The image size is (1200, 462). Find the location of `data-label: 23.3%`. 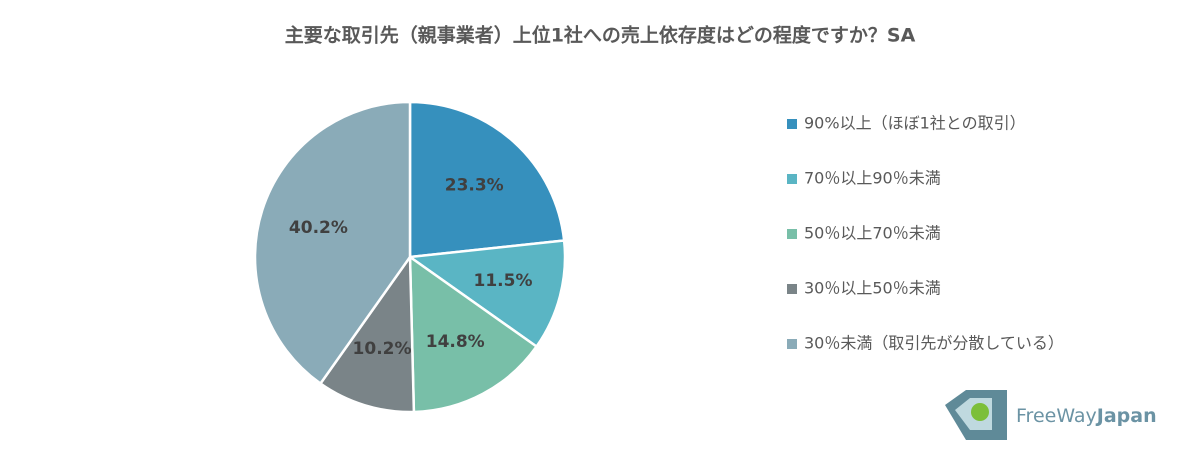

data-label: 23.3% is located at coordinates (474, 186).